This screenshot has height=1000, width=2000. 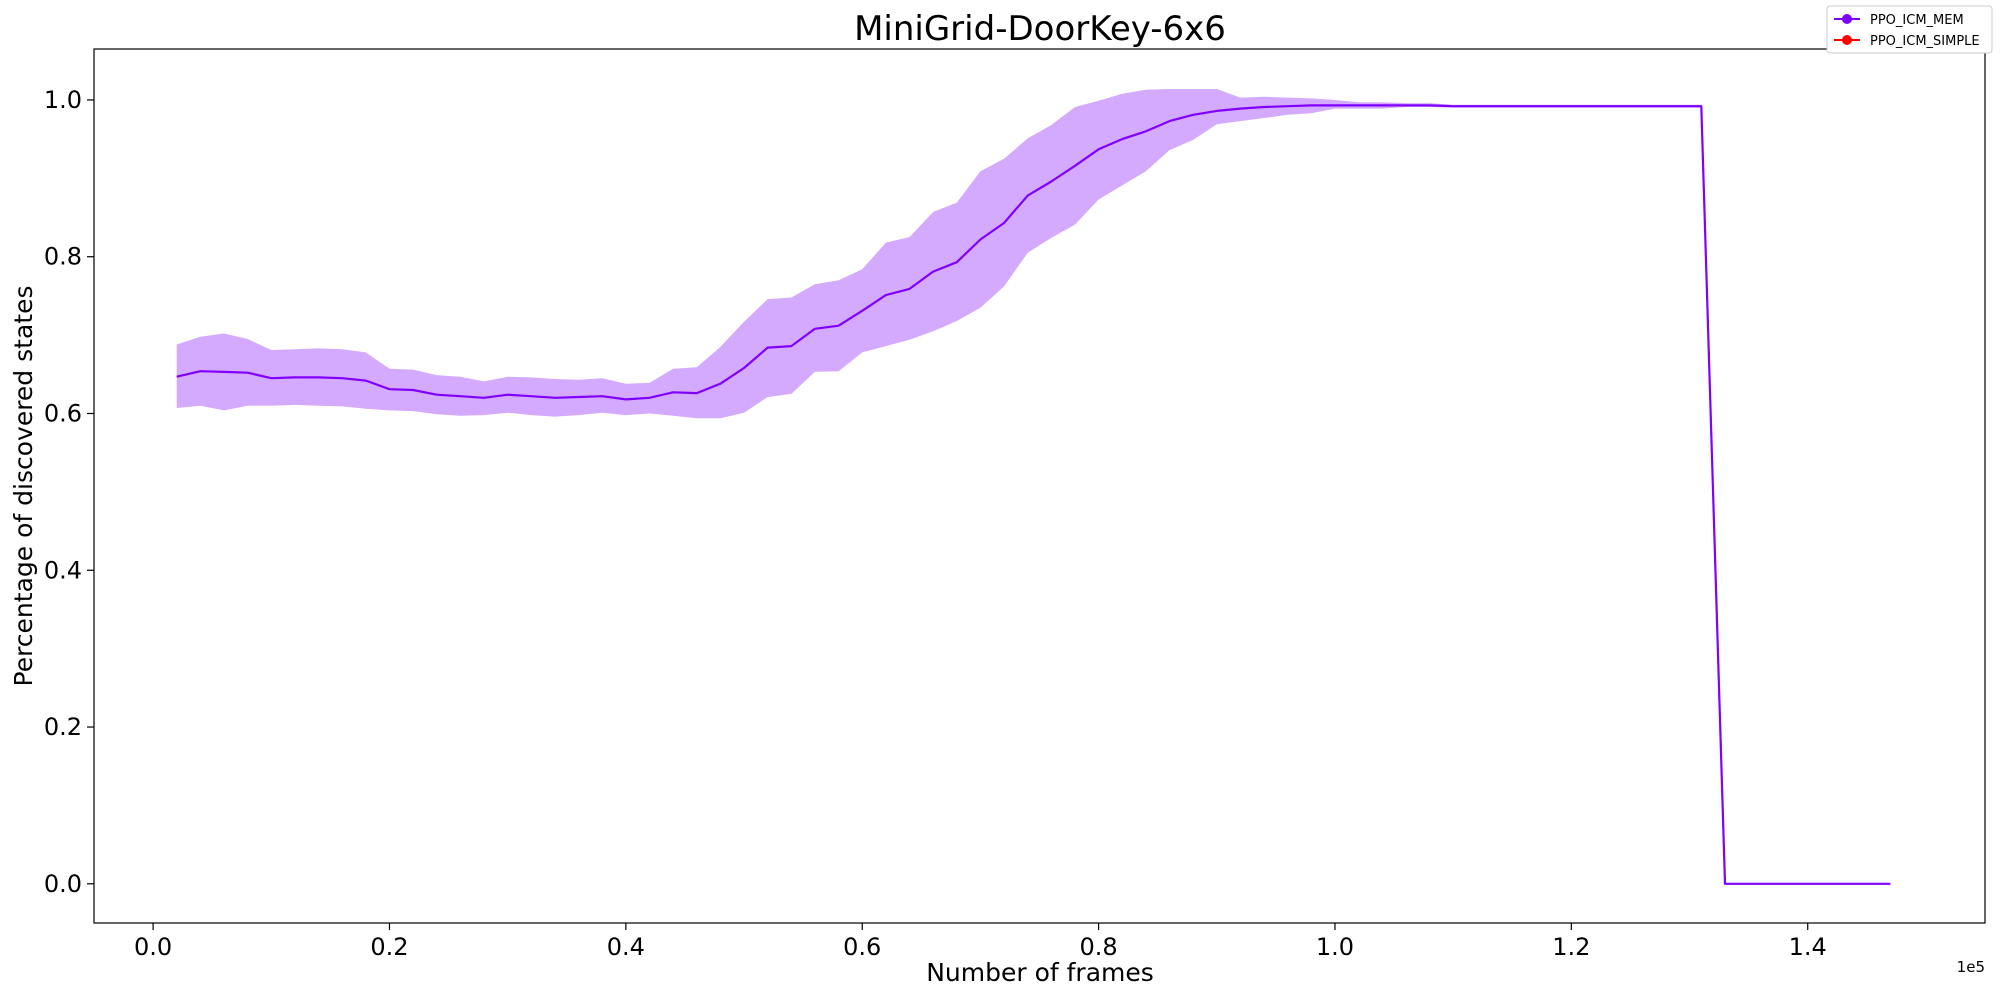 I want to click on x-tick-label: 0.2, so click(x=389, y=947).